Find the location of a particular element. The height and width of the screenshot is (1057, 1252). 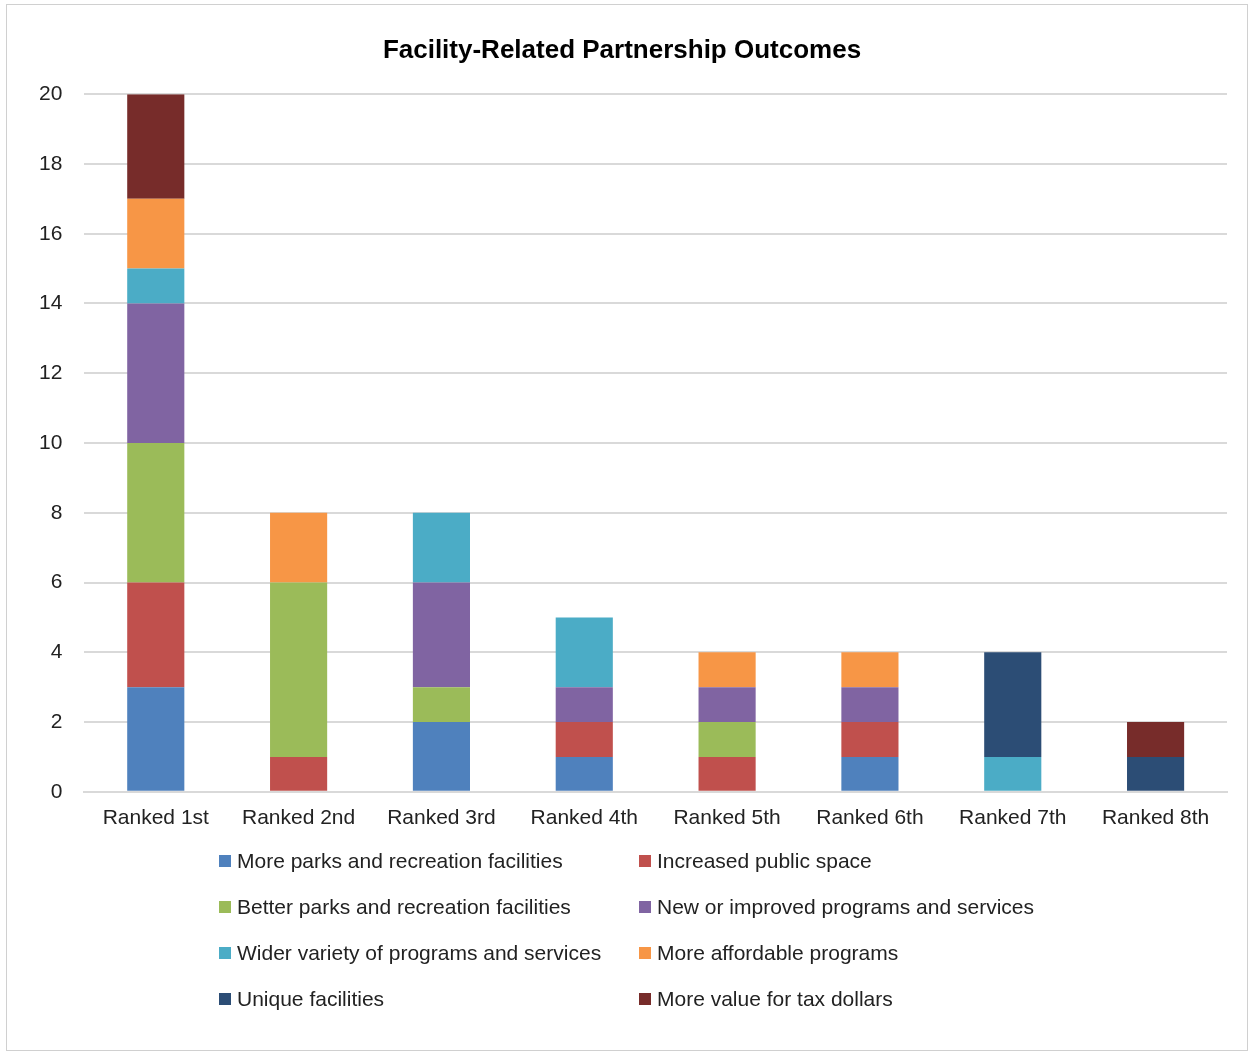

x-tick-label: Ranked 3rd is located at coordinates (441, 817).